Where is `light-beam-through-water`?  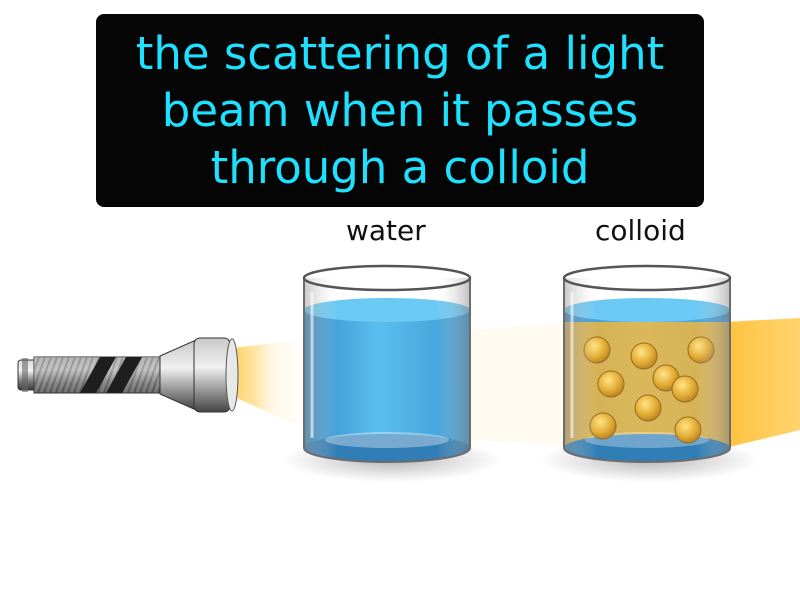
light-beam-through-water is located at coordinates (519, 384).